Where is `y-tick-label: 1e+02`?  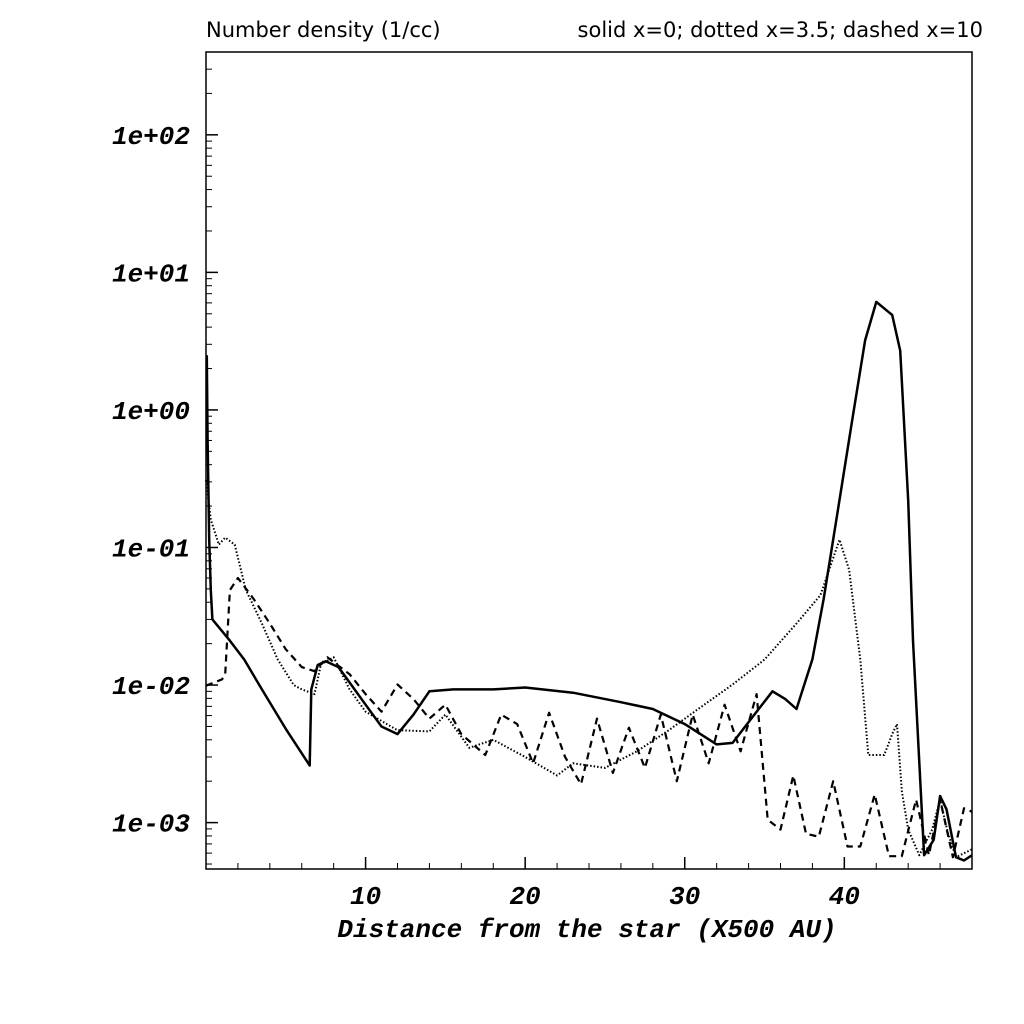 y-tick-label: 1e+02 is located at coordinates (151, 137).